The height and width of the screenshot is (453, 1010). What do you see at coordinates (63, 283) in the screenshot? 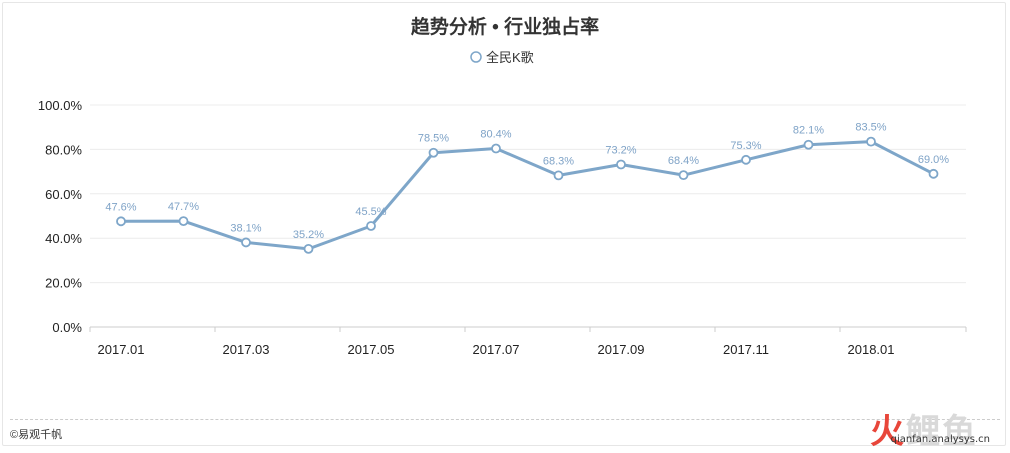
I see `y-tick-label: 20.0%` at bounding box center [63, 283].